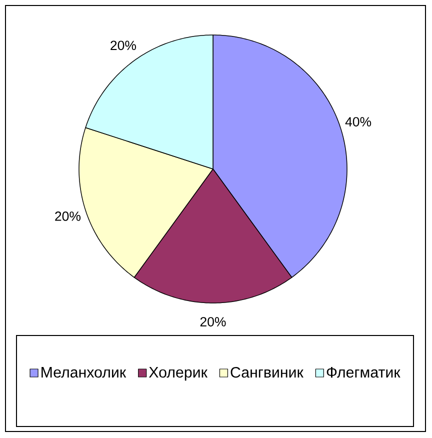  What do you see at coordinates (358, 121) in the screenshot?
I see `data-label: 40%` at bounding box center [358, 121].